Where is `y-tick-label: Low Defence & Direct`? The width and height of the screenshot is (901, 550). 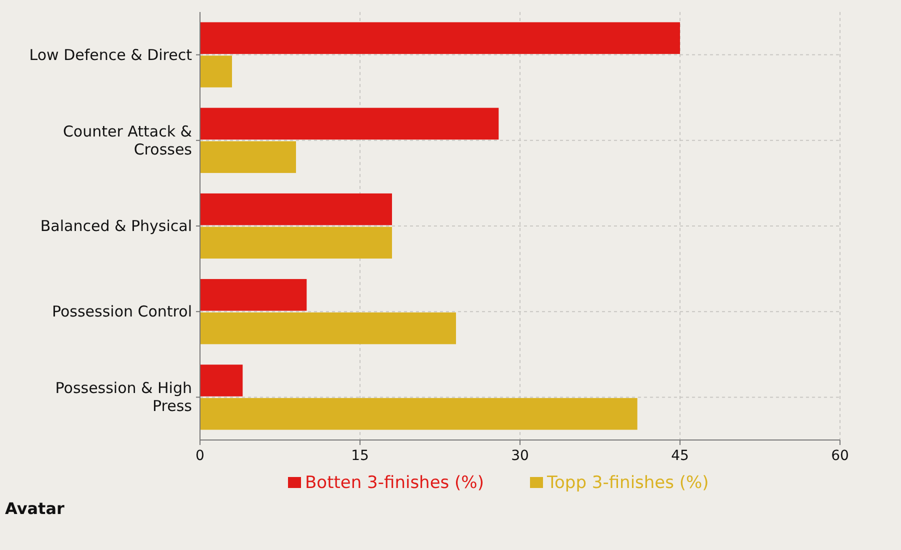 y-tick-label: Low Defence & Direct is located at coordinates (110, 55).